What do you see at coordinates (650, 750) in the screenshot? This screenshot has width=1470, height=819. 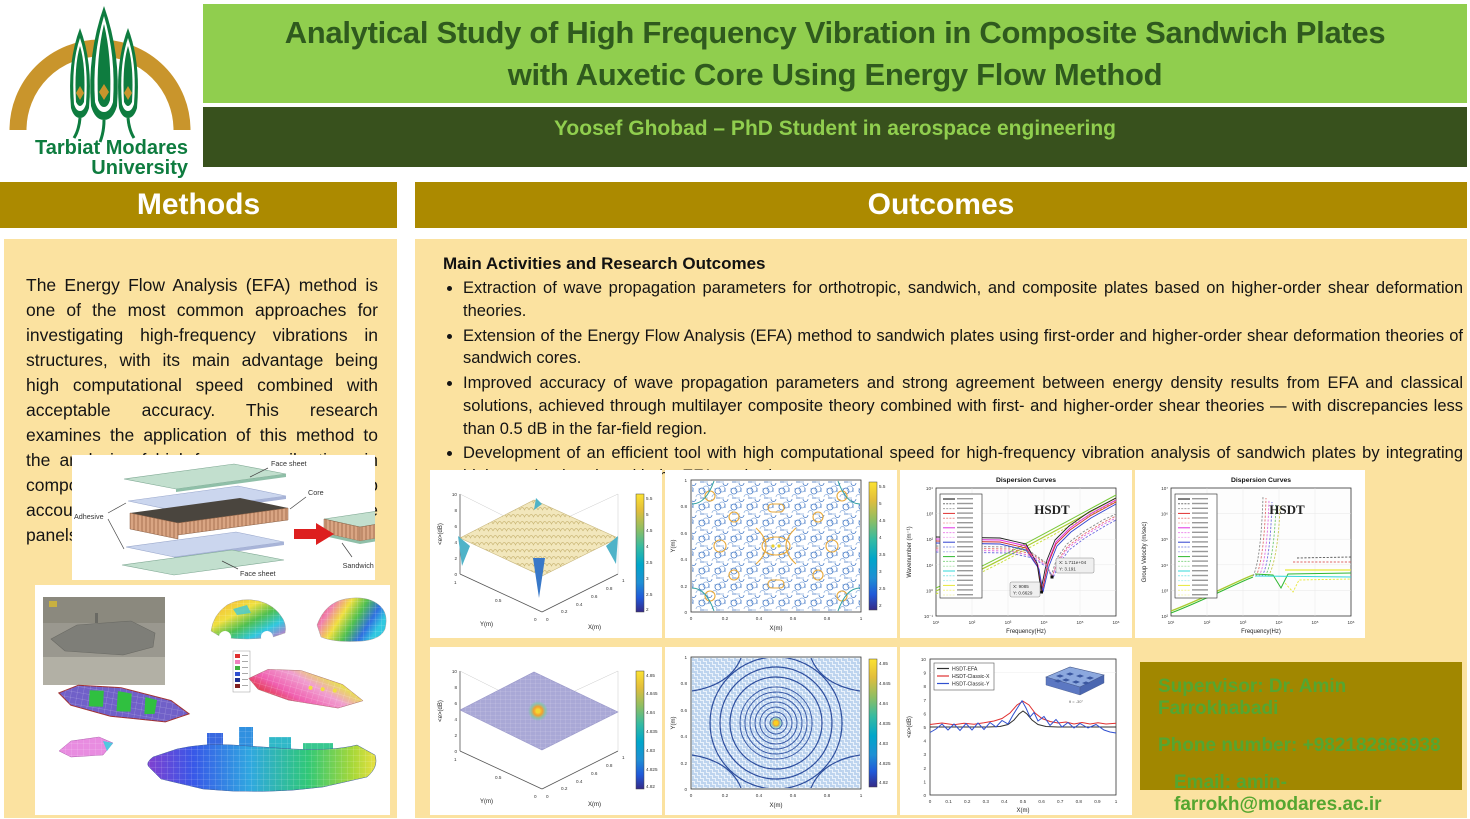 I see `tick: 4.83` at bounding box center [650, 750].